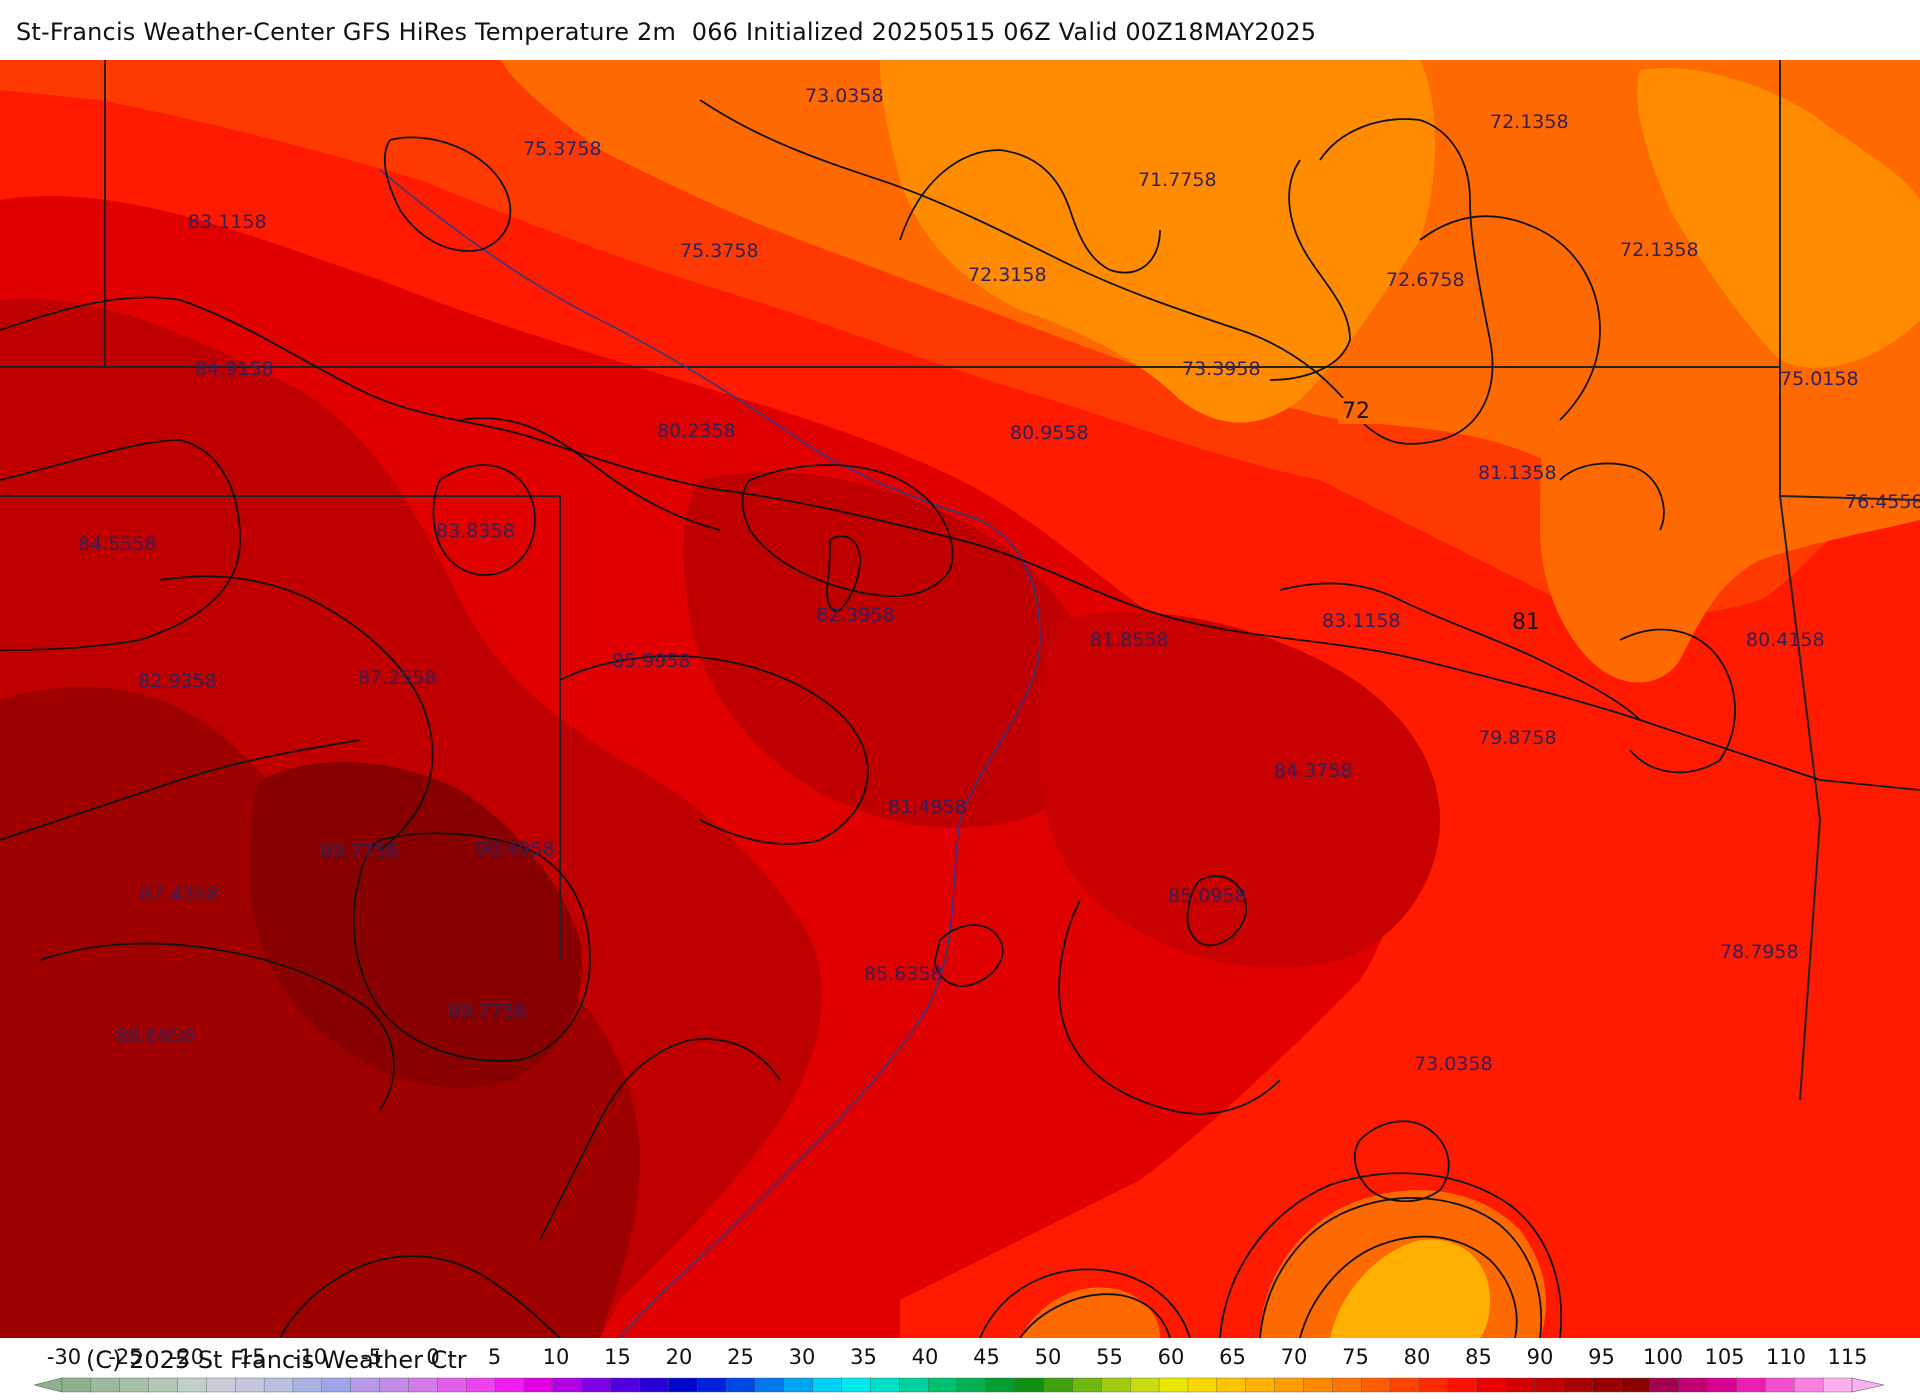 The width and height of the screenshot is (1920, 1400). What do you see at coordinates (903, 974) in the screenshot?
I see `point-label: 85.6358` at bounding box center [903, 974].